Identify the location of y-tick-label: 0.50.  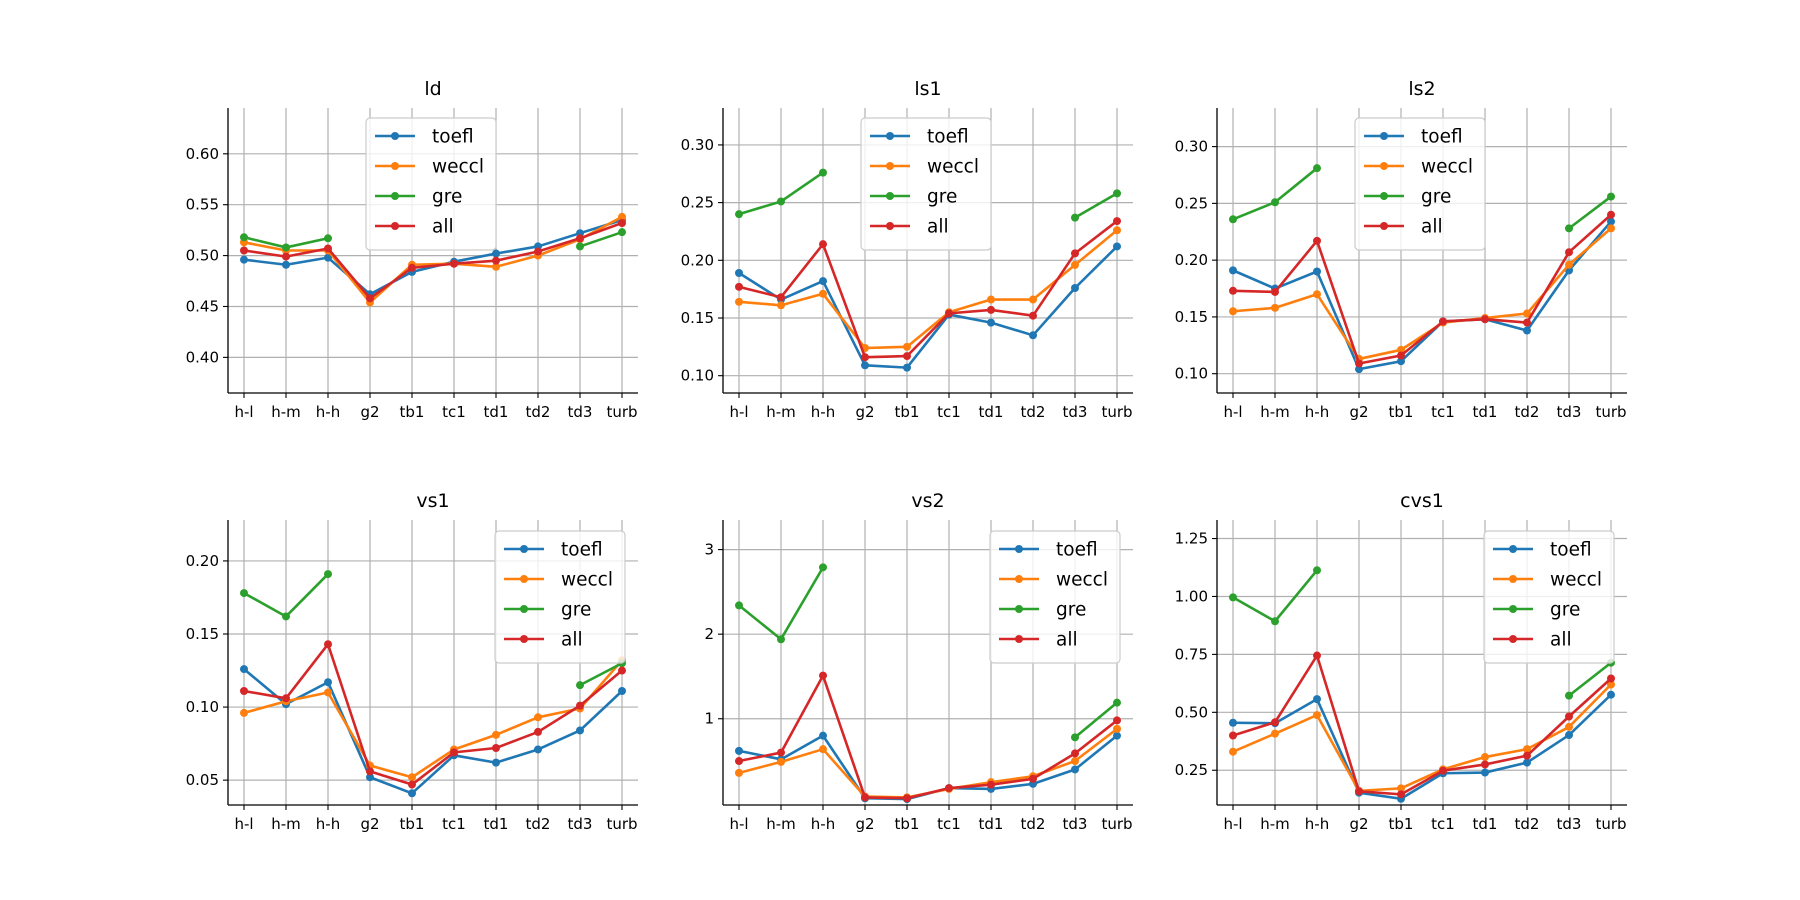
(1191, 712).